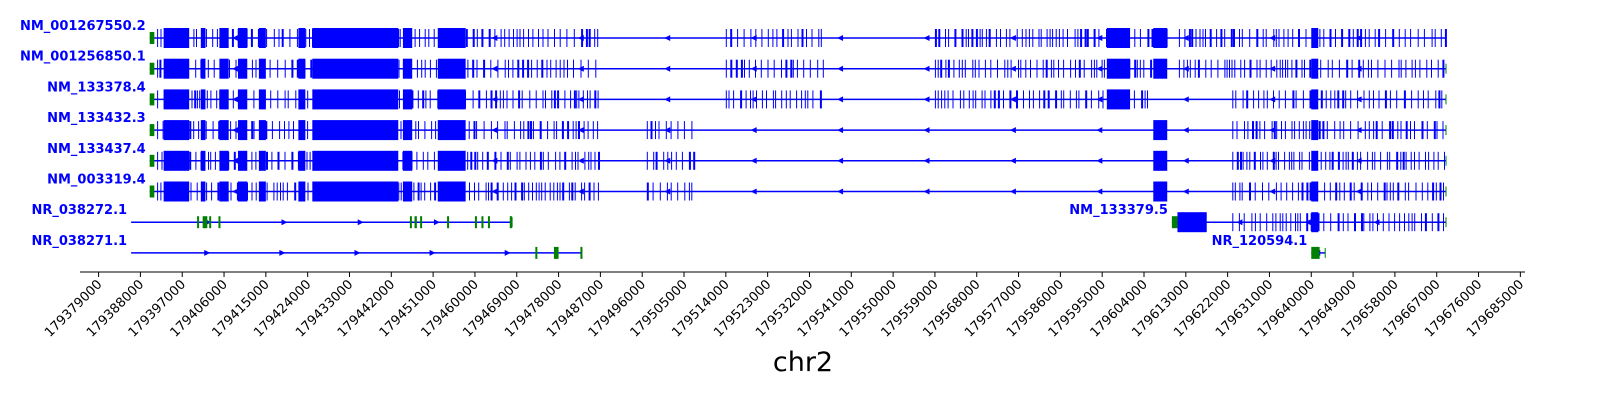  Describe the element at coordinates (152, 38) in the screenshot. I see `utr-block` at that location.